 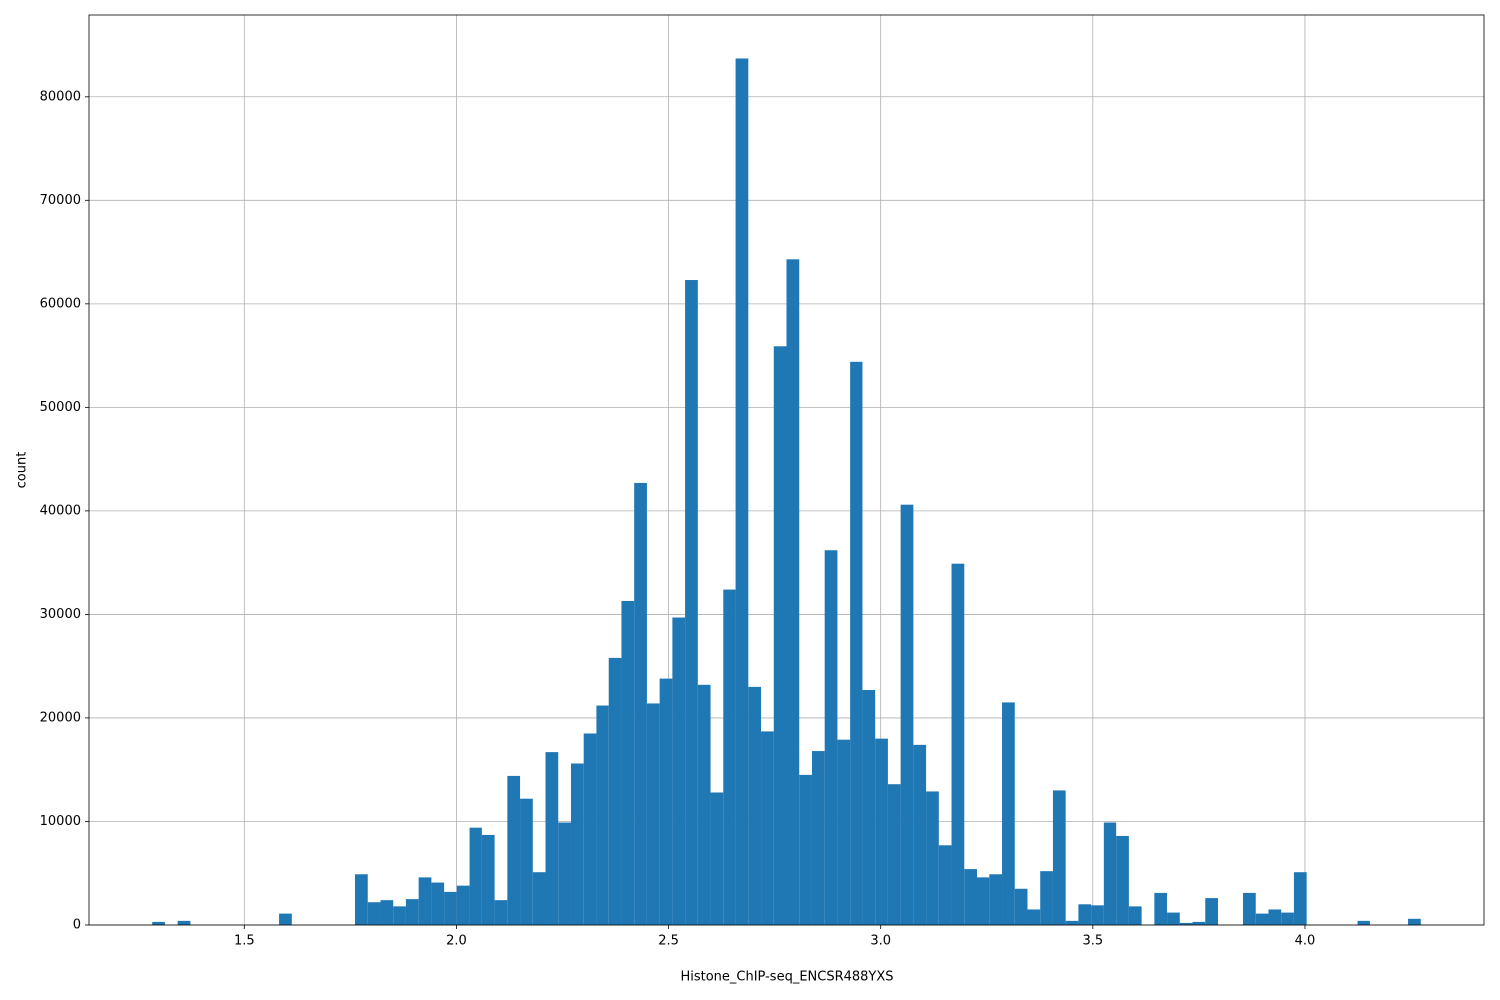 What do you see at coordinates (60, 717) in the screenshot?
I see `y-tick-label: 20000` at bounding box center [60, 717].